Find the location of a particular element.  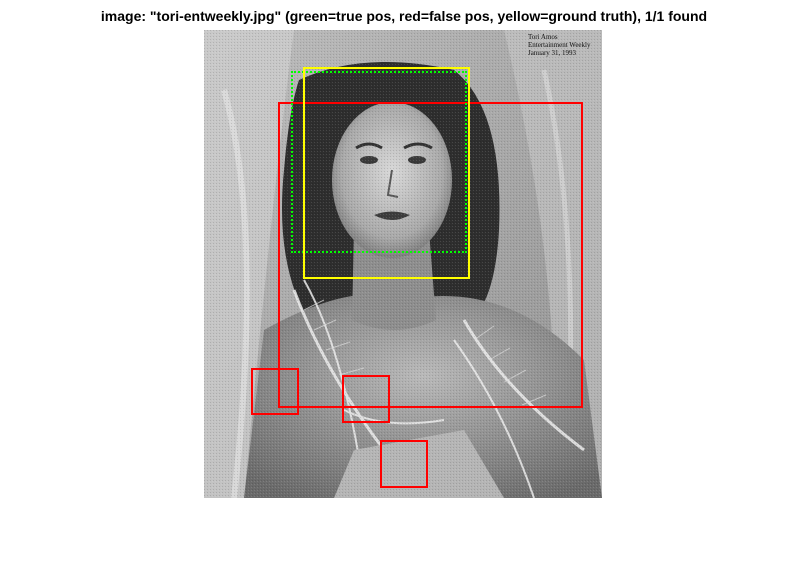

false-positive-box-middle is located at coordinates (366, 399).